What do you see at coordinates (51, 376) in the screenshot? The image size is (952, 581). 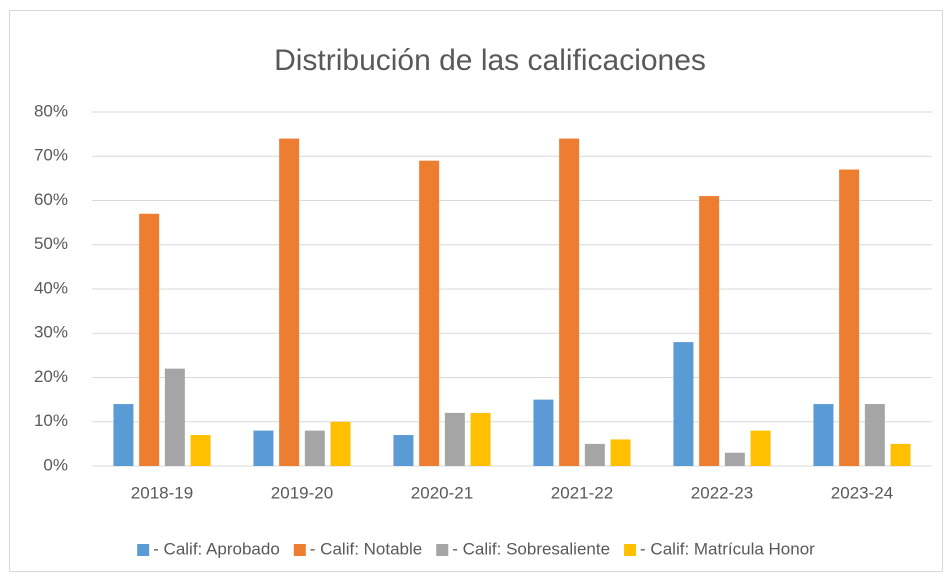 I see `y-tick-label: 20%` at bounding box center [51, 376].